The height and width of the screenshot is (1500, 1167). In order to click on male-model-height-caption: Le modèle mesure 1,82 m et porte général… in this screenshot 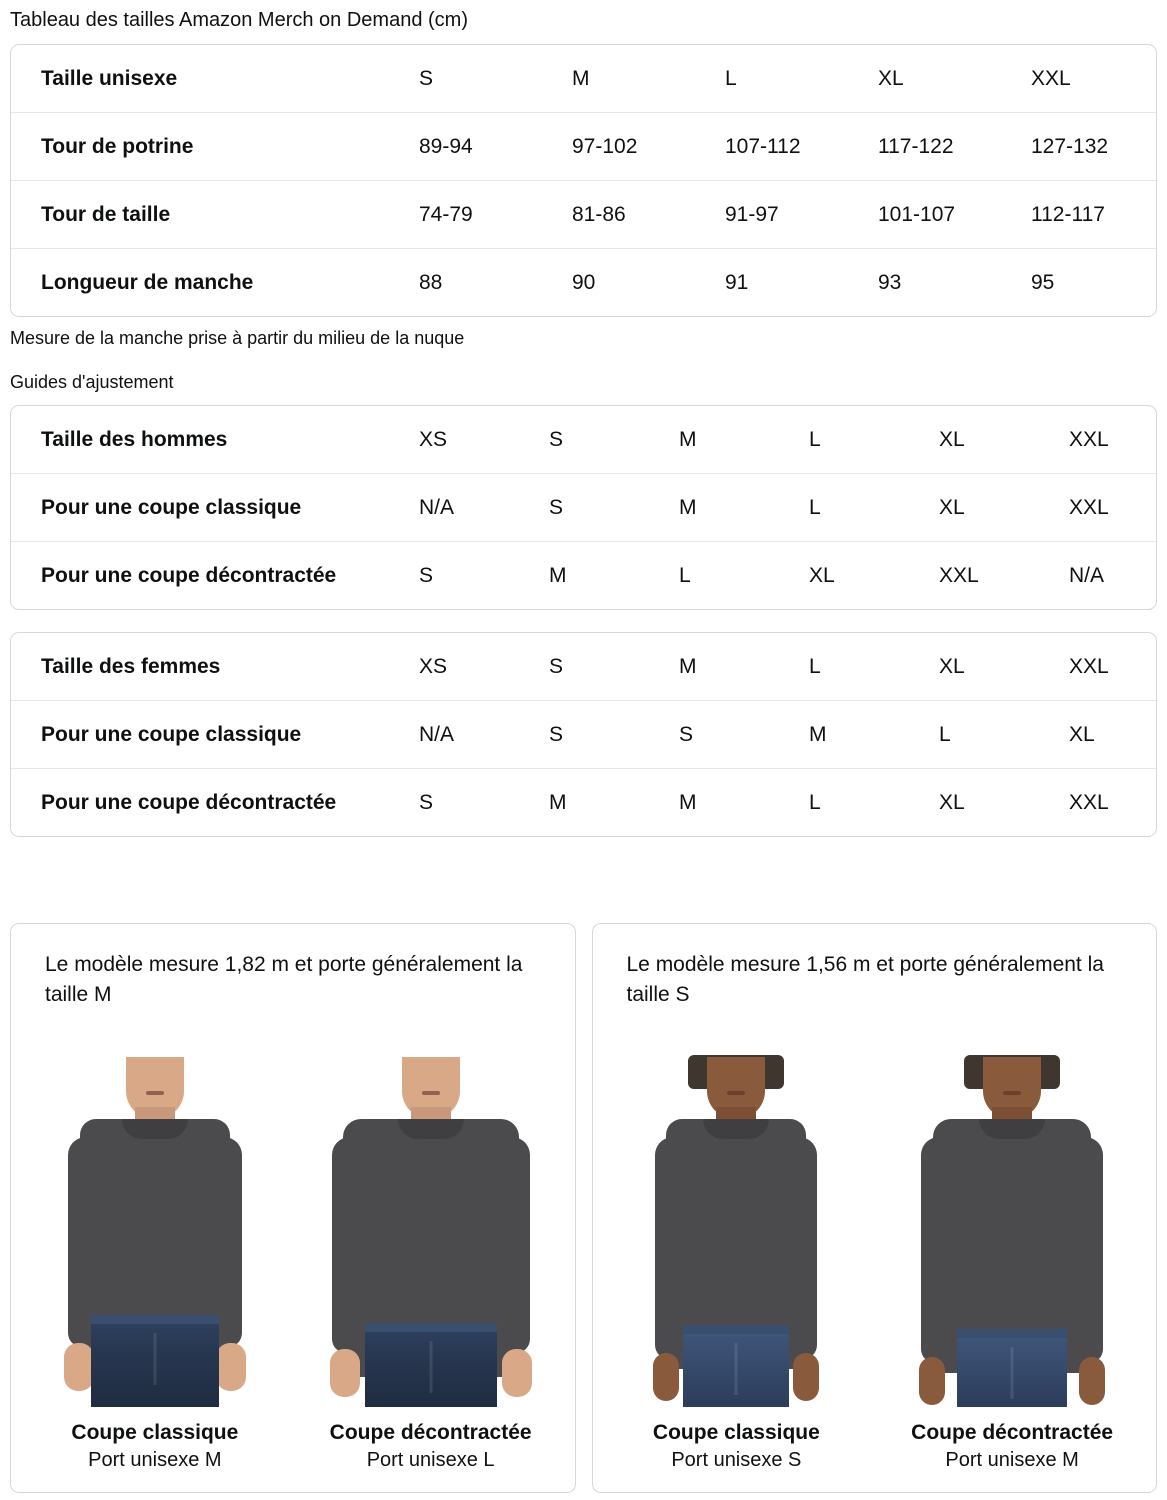, I will do `click(284, 979)`.